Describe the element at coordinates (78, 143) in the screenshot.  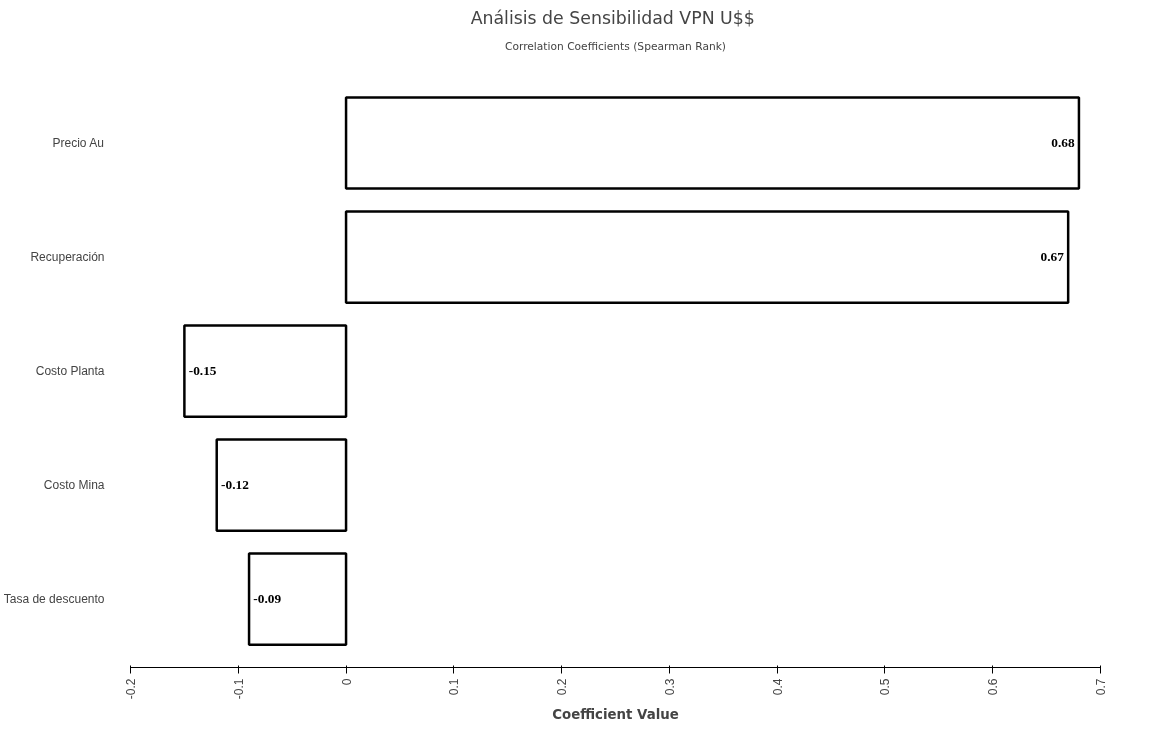
I see `y-tick-label: Precio Au` at that location.